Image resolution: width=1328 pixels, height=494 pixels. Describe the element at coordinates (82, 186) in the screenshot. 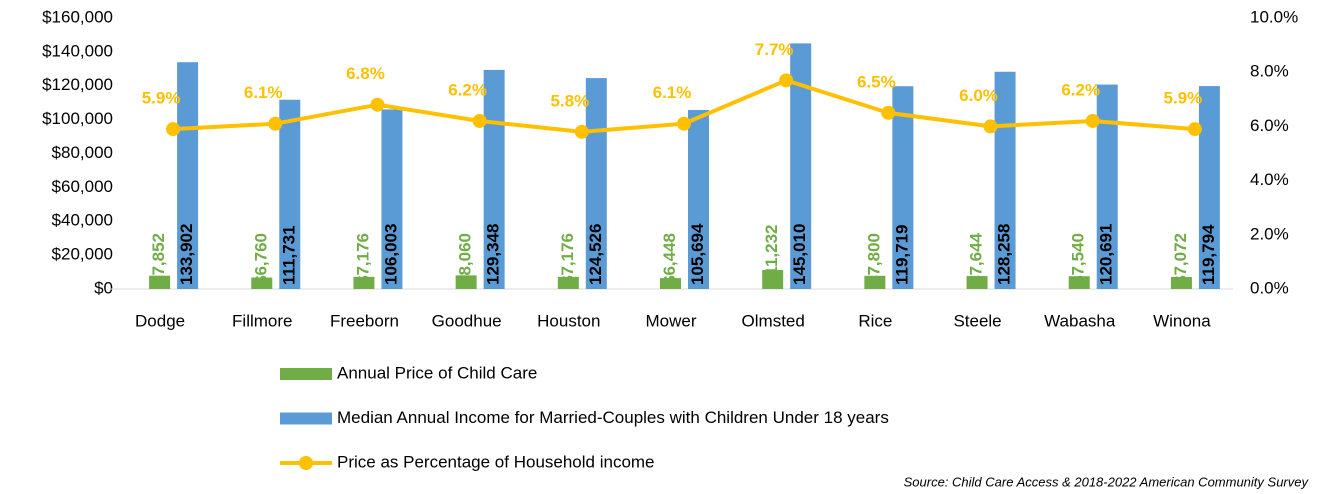

I see `y-tick-label: $60,000` at that location.